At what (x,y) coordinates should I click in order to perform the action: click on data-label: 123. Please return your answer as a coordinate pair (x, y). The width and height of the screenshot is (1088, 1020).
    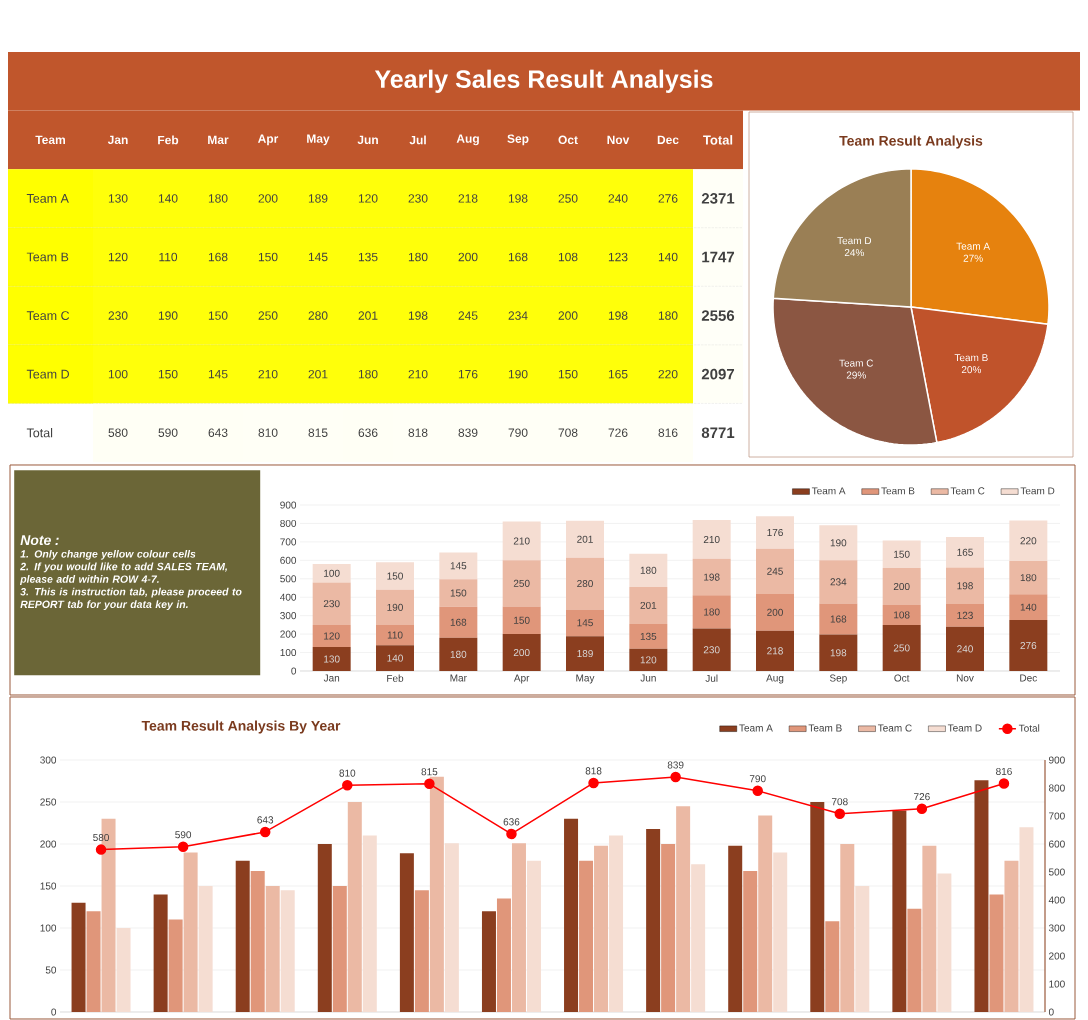
    Looking at the image, I should click on (618, 257).